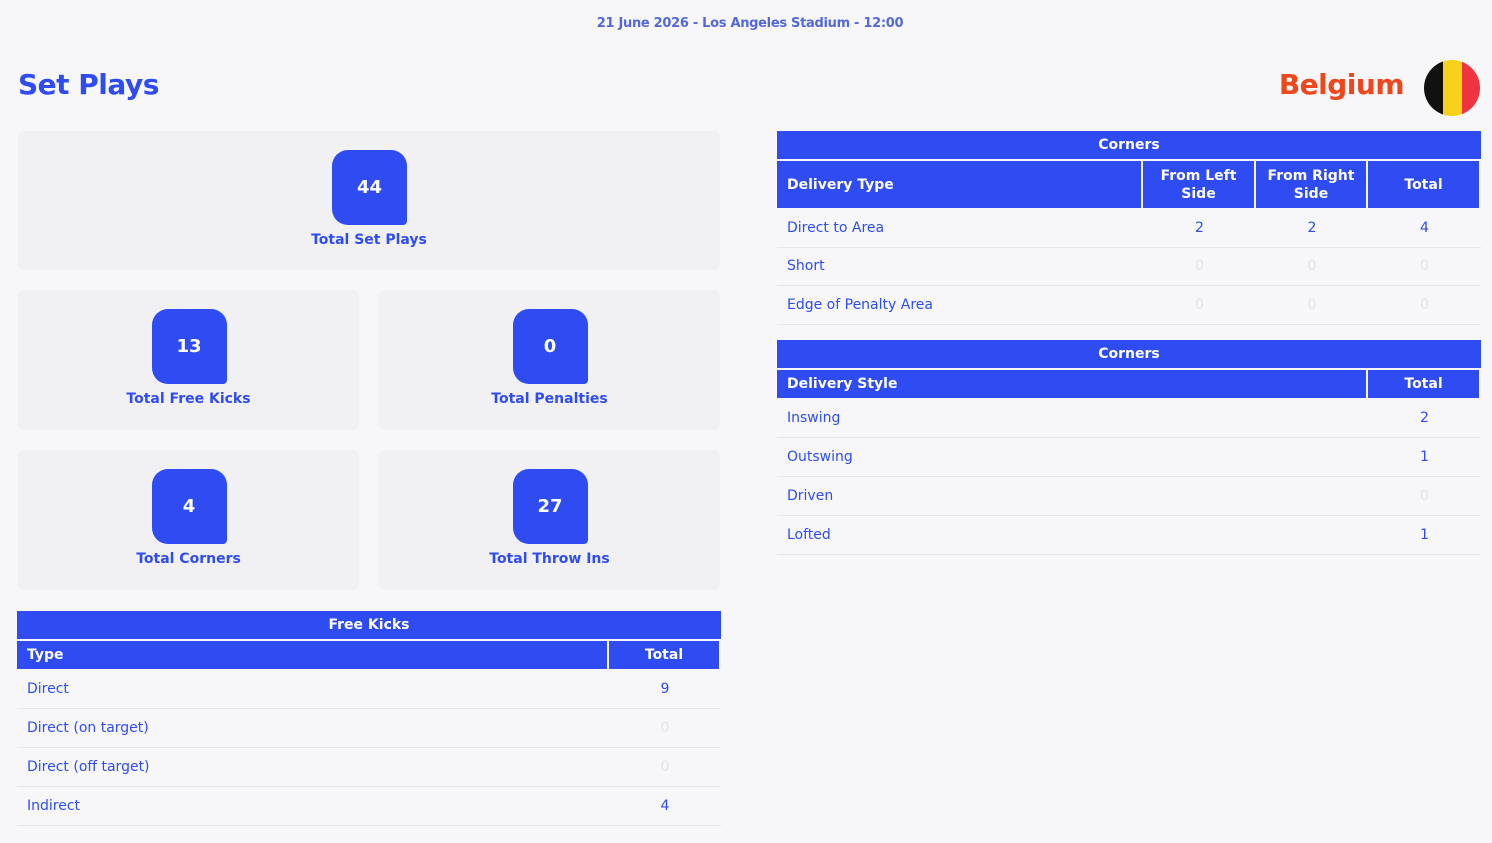 The width and height of the screenshot is (1492, 843). I want to click on row-label: Indirect, so click(313, 806).